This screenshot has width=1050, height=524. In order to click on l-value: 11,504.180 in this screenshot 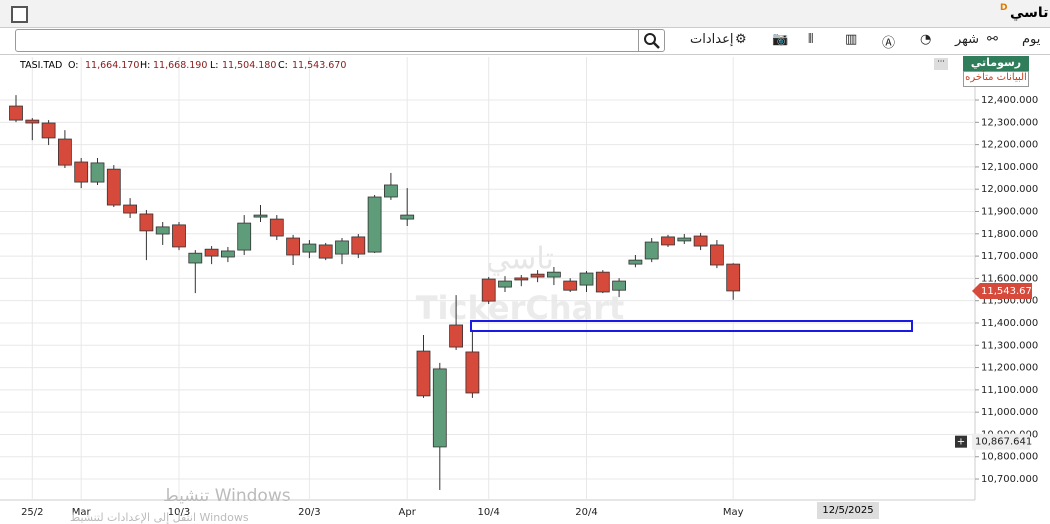, I will do `click(249, 65)`.